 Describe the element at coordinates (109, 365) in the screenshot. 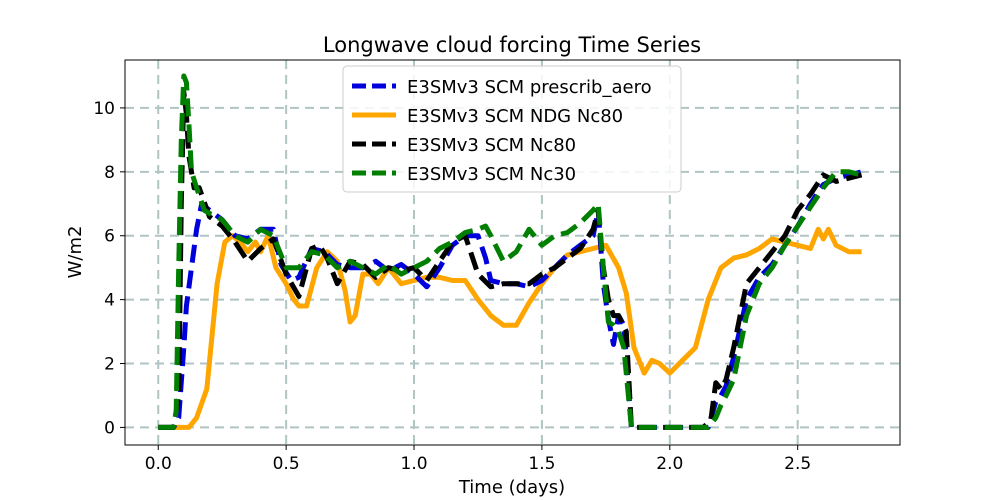

I see `y-tick-label: 2` at that location.